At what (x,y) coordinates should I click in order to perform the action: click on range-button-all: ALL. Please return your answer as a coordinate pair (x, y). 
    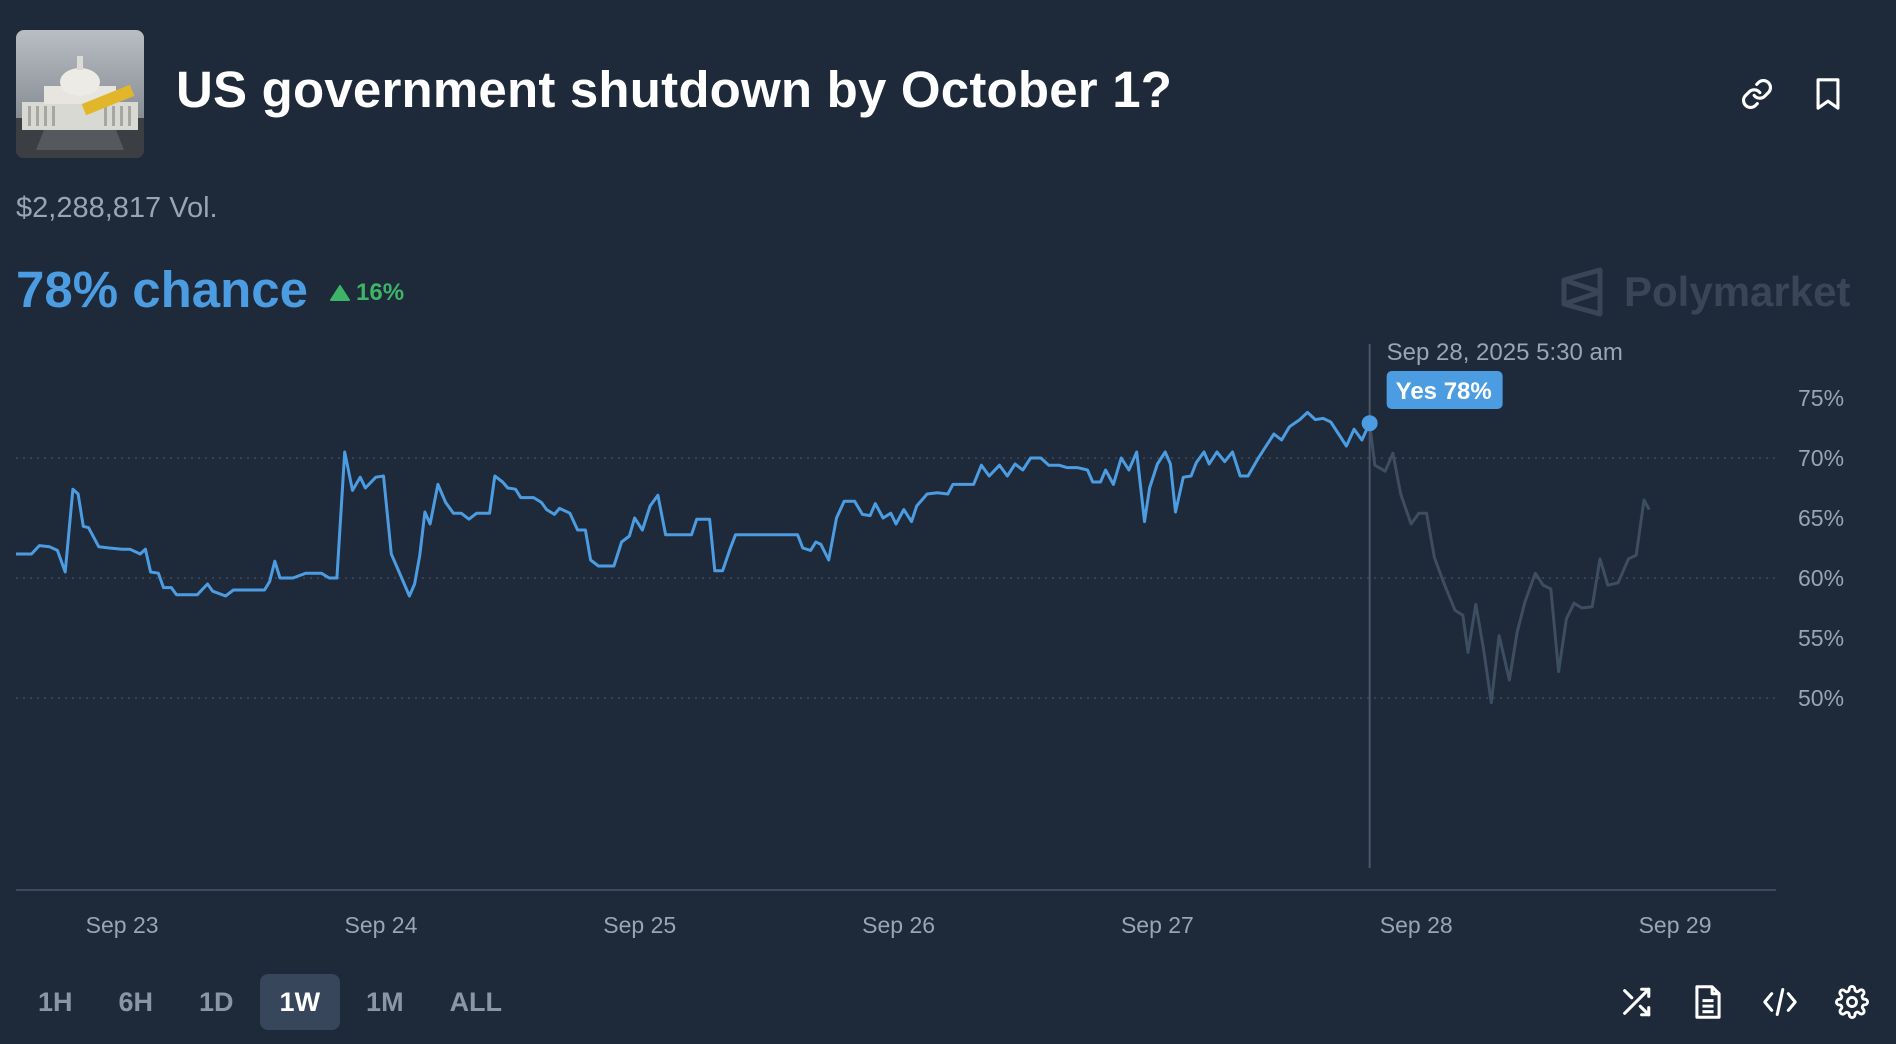
    Looking at the image, I should click on (476, 1001).